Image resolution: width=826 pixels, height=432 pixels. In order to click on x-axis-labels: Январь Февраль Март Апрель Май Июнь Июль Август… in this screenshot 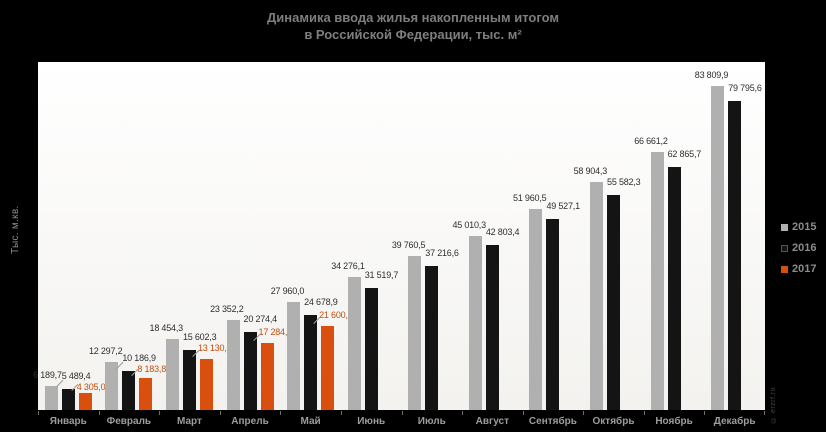, I will do `click(401, 418)`.